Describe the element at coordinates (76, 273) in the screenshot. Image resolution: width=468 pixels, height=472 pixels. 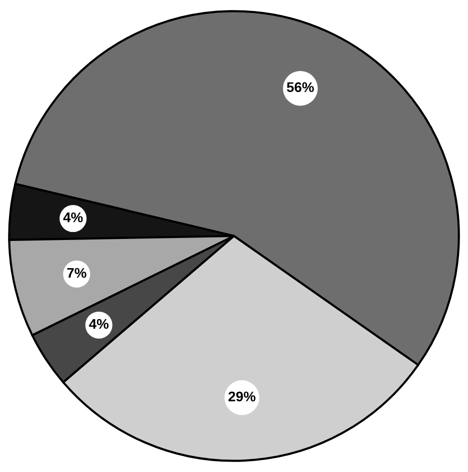
I see `data-label: 7%` at that location.